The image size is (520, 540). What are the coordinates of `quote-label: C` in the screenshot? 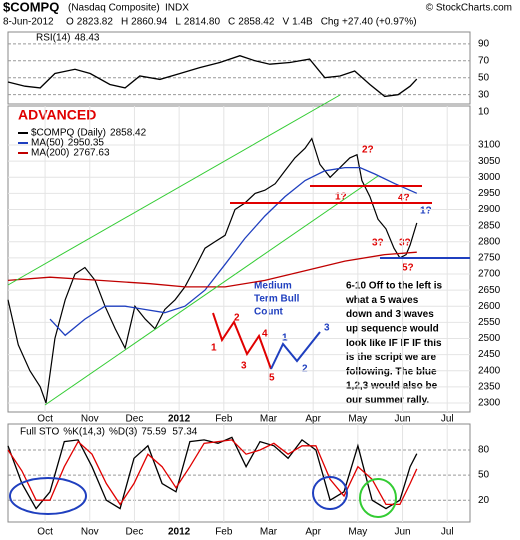 It's located at (231, 22).